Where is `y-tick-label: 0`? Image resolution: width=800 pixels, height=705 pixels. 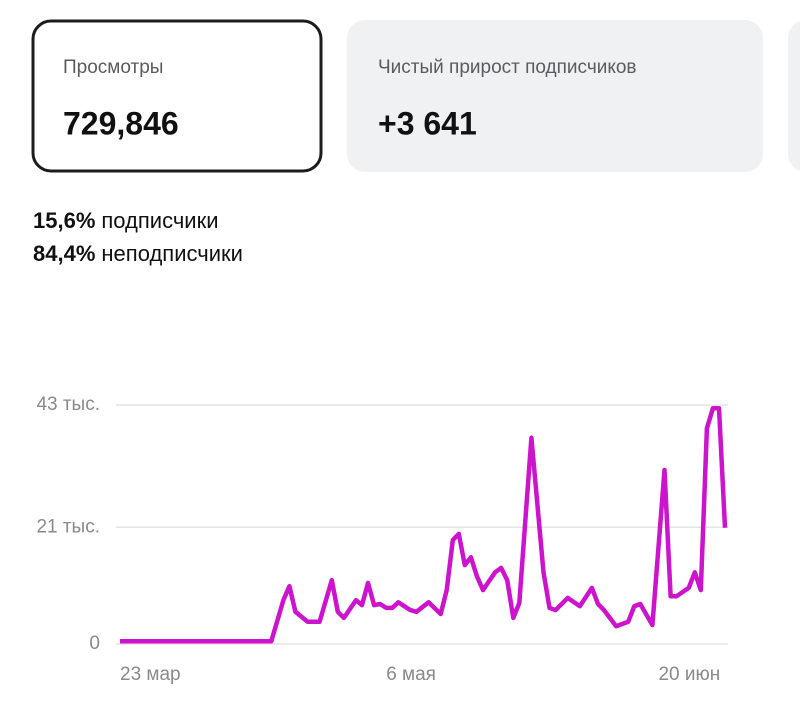
y-tick-label: 0 is located at coordinates (94, 643).